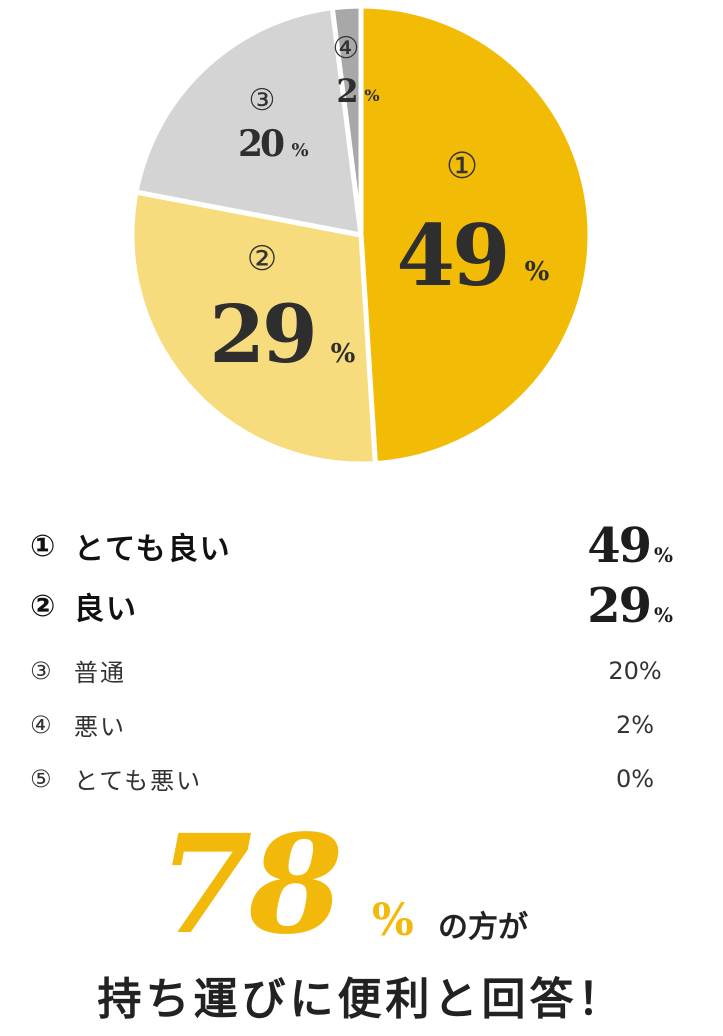  Describe the element at coordinates (462, 166) in the screenshot. I see `slice-mark-label: ①` at that location.